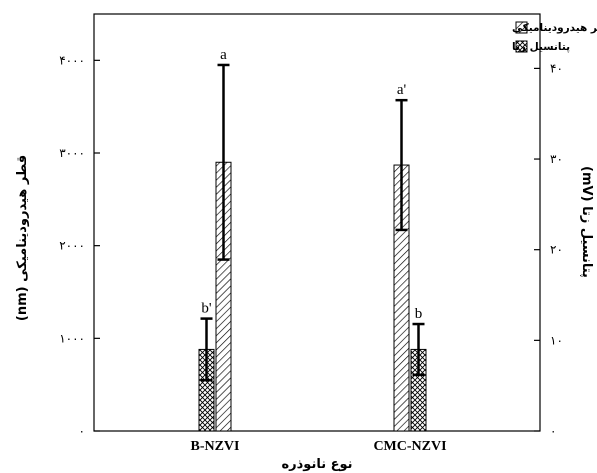 This screenshot has height=473, width=597. What do you see at coordinates (586, 222) in the screenshot?
I see `right-axis-title: پتانسیل زتا (mV)` at bounding box center [586, 222].